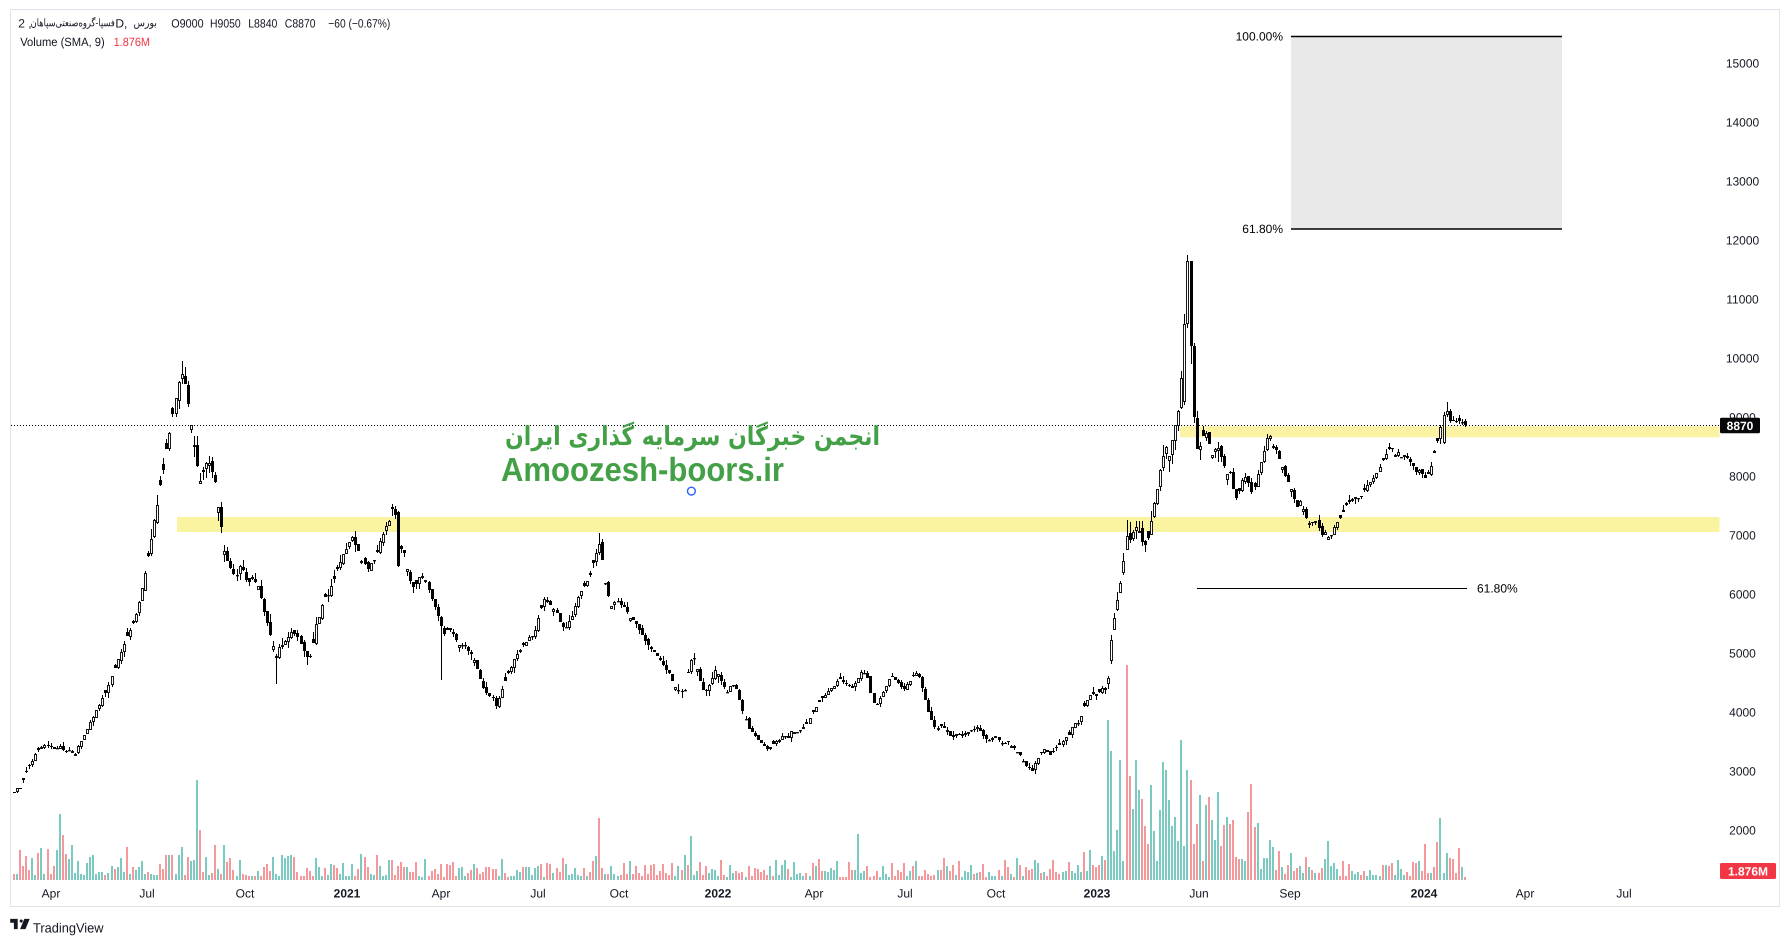 The image size is (1790, 942). I want to click on svg-text: Jun, so click(1198, 893).